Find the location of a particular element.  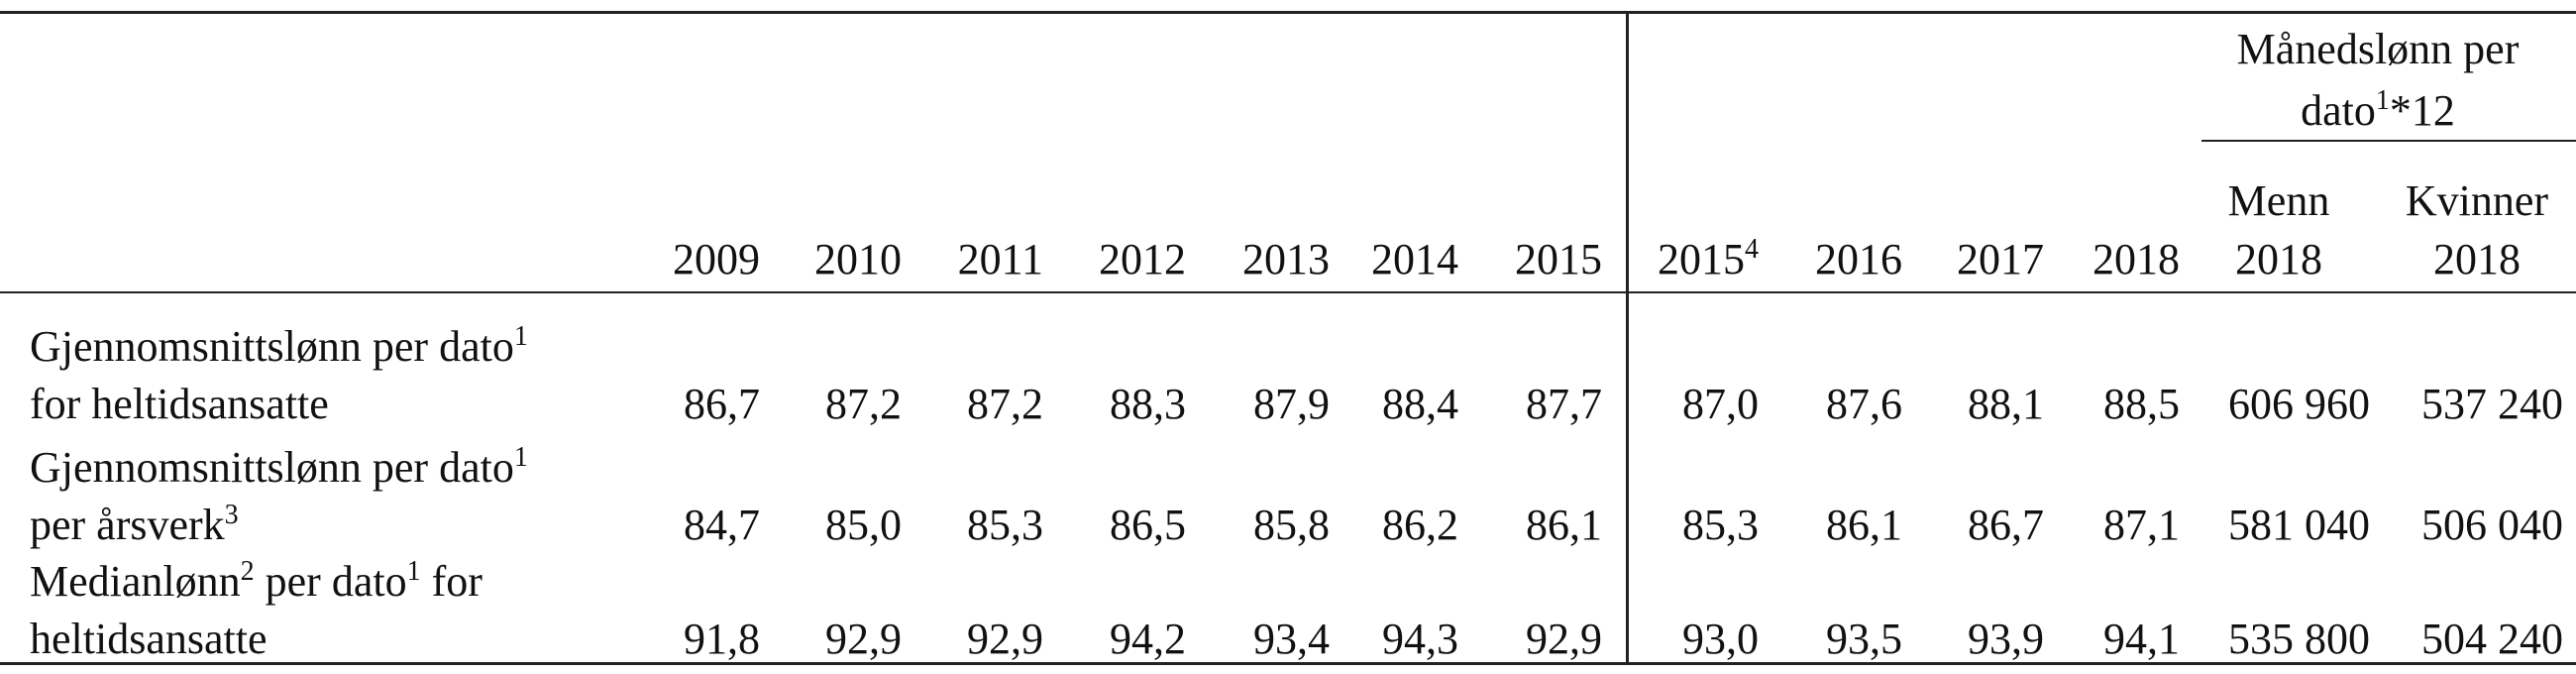

row-label: for heltidsansatte is located at coordinates (179, 404).